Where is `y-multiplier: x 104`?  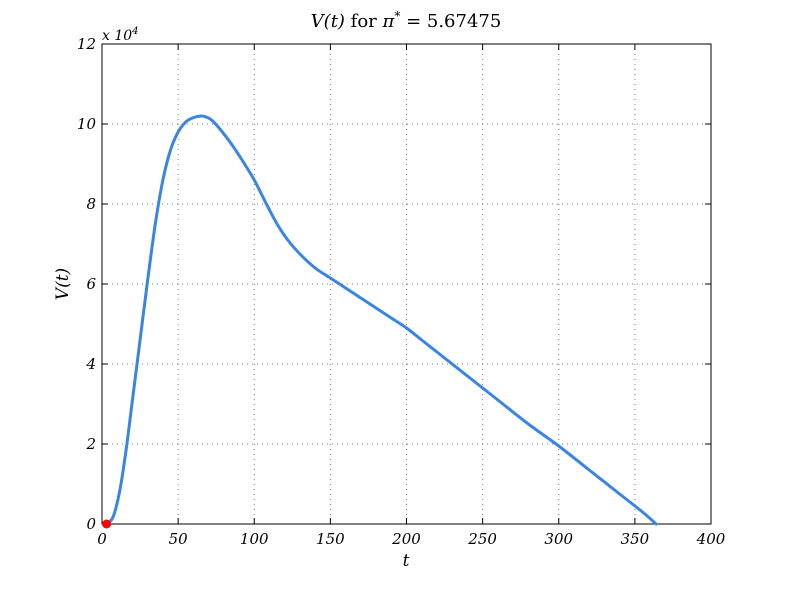 y-multiplier: x 104 is located at coordinates (120, 35).